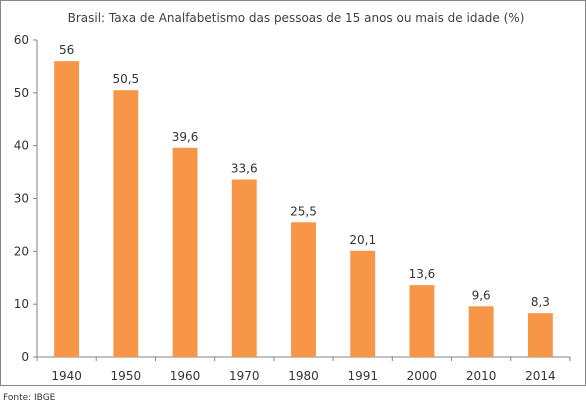 The width and height of the screenshot is (586, 405). What do you see at coordinates (21, 304) in the screenshot?
I see `y-tick-label: 10` at bounding box center [21, 304].